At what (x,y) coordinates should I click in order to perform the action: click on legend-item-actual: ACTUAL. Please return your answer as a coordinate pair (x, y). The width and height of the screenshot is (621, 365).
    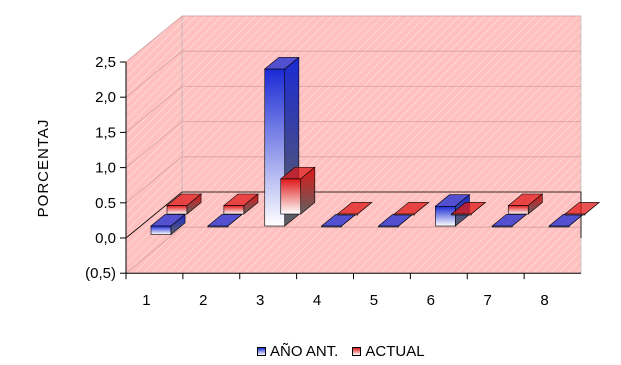
    Looking at the image, I should click on (388, 351).